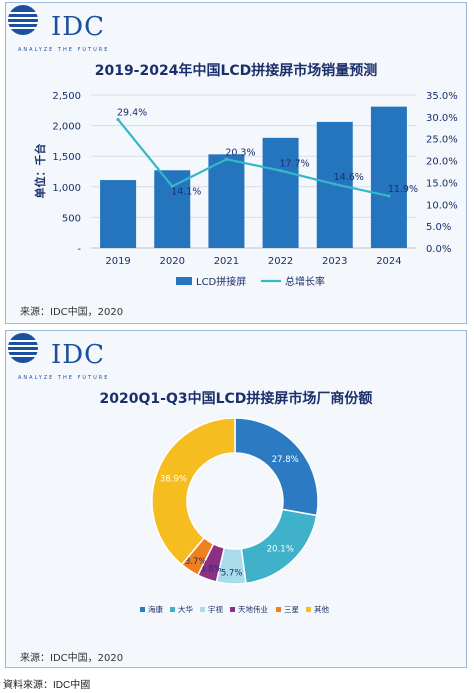 The width and height of the screenshot is (474, 693). What do you see at coordinates (66, 188) in the screenshot?
I see `y-left-tick-label: 1,000` at bounding box center [66, 188].